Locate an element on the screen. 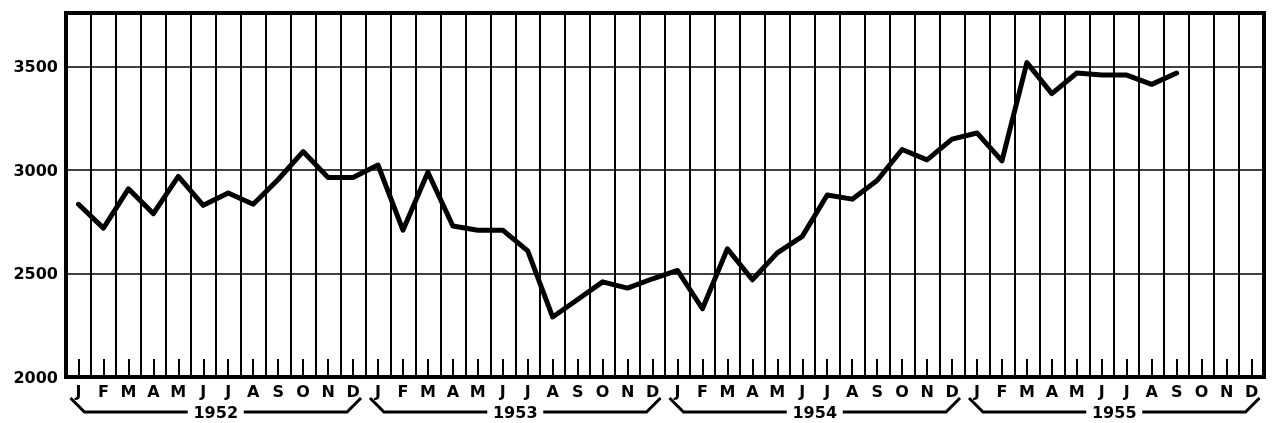  y-tick-label: 3500 is located at coordinates (35, 67).